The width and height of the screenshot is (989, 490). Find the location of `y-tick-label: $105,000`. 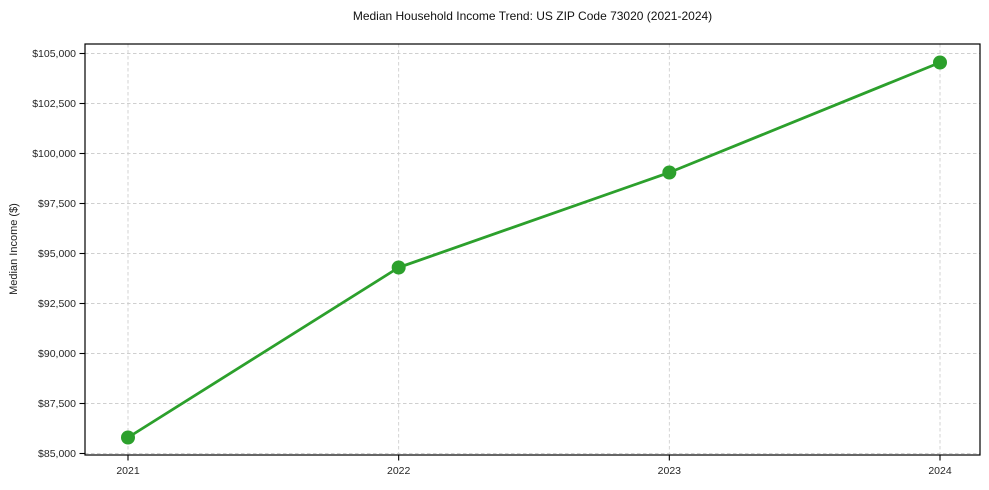

y-tick-label: $105,000 is located at coordinates (54, 54).